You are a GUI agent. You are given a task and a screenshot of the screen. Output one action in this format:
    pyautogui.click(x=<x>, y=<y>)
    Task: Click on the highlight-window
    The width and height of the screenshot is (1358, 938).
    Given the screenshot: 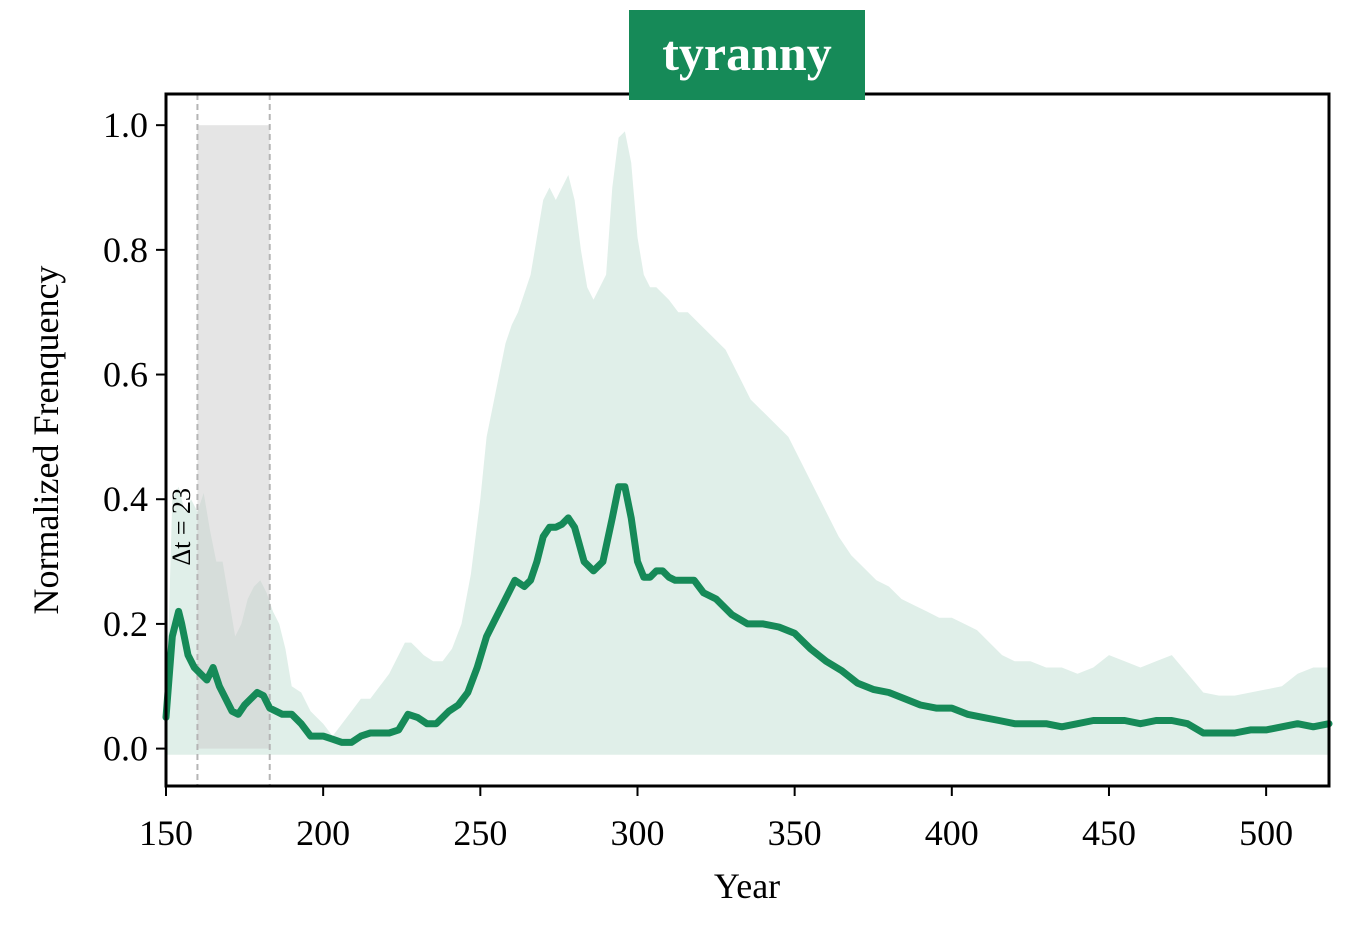 What is the action you would take?
    pyautogui.click(x=233, y=437)
    